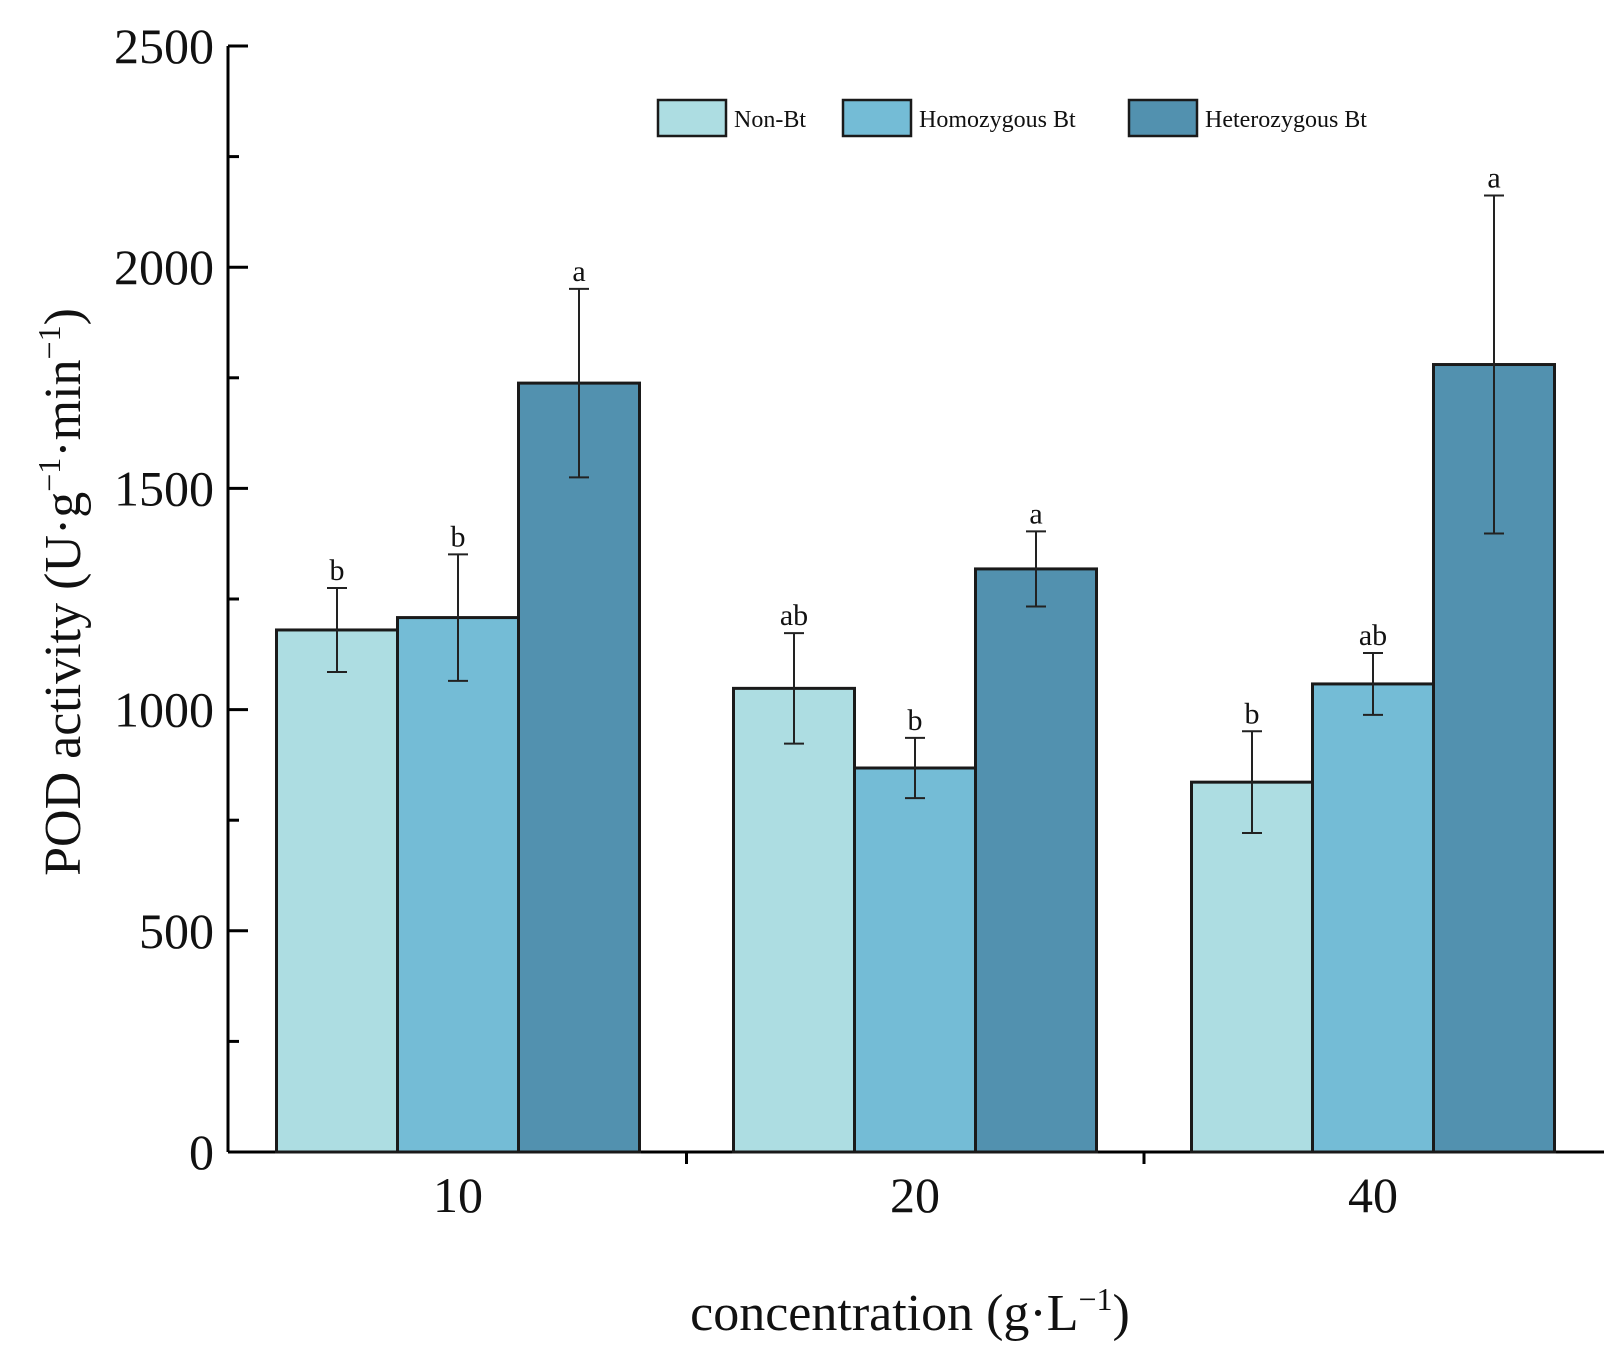 The image size is (1619, 1358). I want to click on y-tick-label: 0, so click(201, 1152).